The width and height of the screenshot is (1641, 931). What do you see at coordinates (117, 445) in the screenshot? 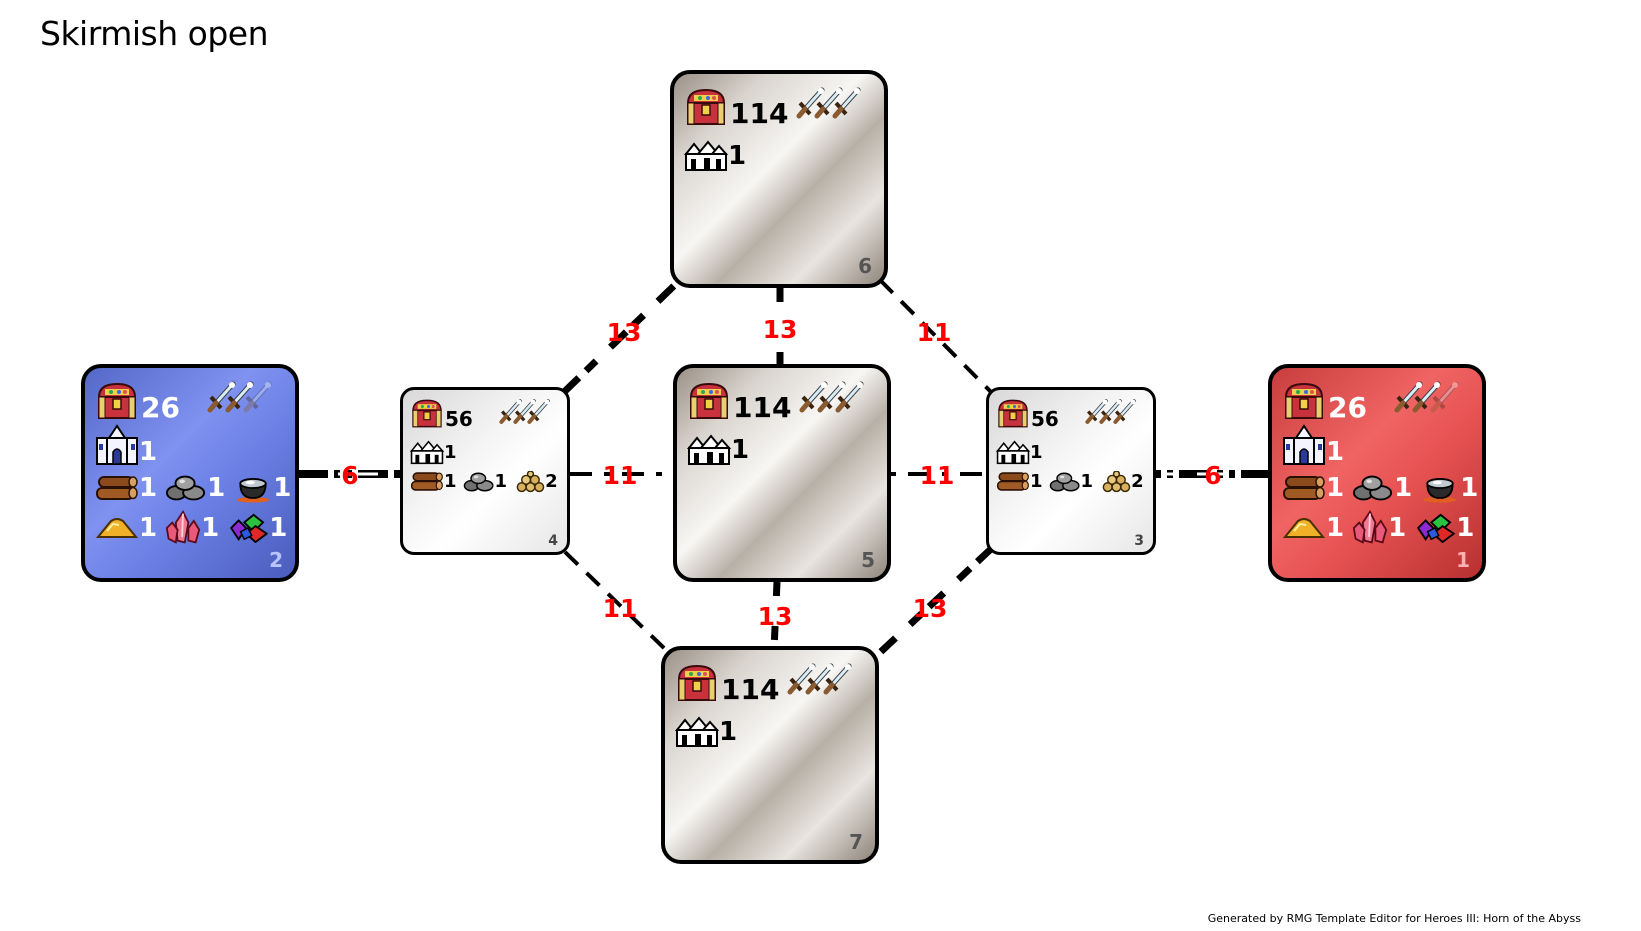
I see `castle-icon` at bounding box center [117, 445].